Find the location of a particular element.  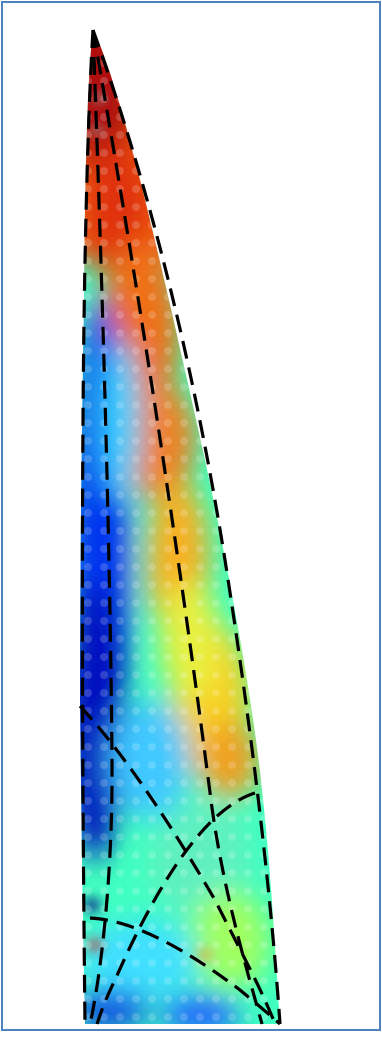

dashed-line-left-edge is located at coordinates (87, 527).